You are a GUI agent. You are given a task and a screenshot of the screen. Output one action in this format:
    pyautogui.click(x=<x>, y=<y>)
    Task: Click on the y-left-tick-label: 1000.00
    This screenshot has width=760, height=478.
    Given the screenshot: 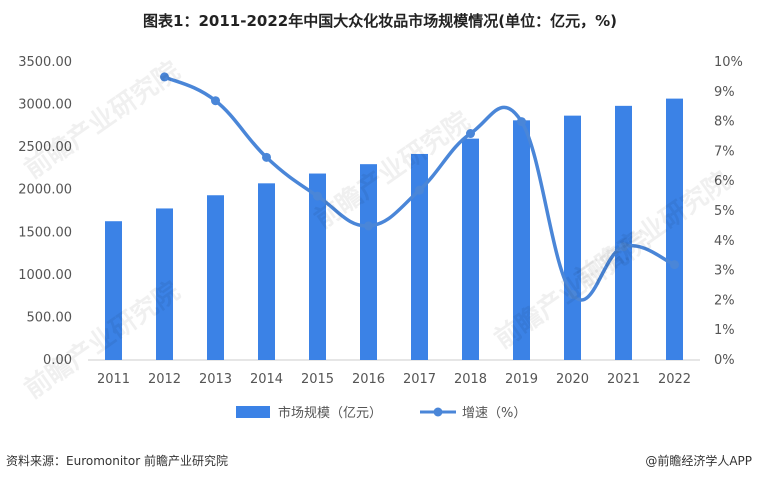 What is the action you would take?
    pyautogui.click(x=45, y=275)
    